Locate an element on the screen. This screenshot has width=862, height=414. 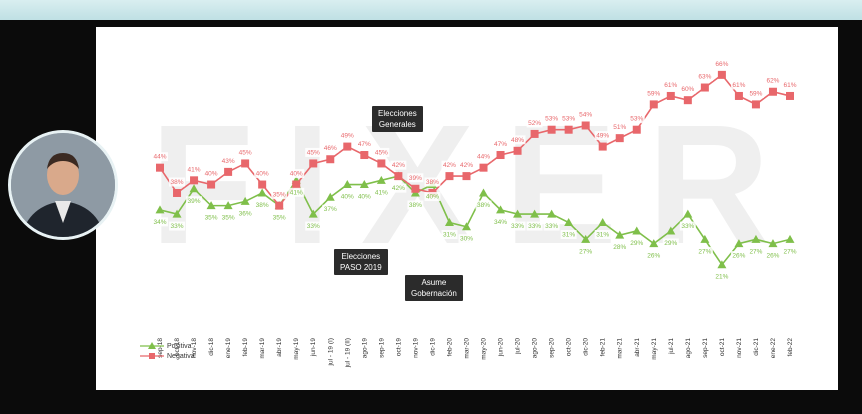
data-label: 35% is located at coordinates (228, 218).